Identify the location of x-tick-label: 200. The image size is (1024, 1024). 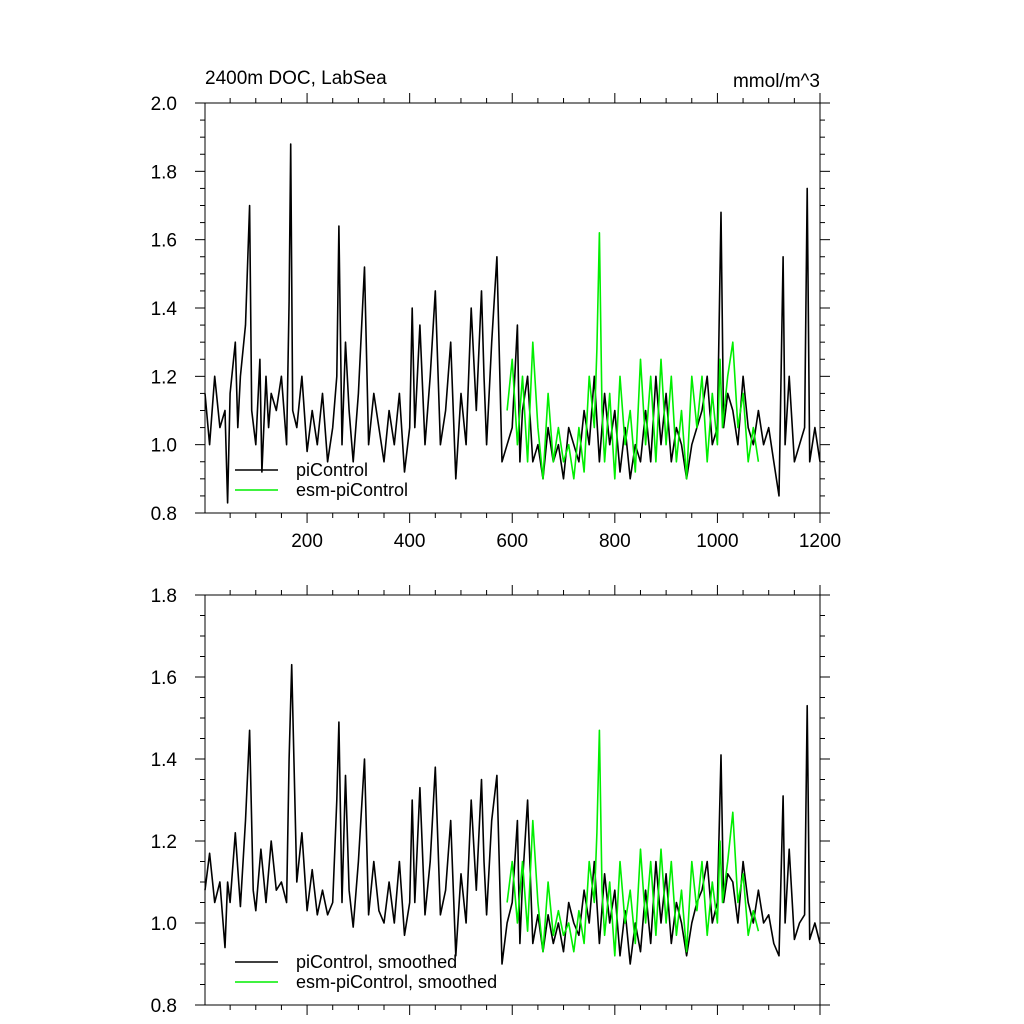
(307, 541).